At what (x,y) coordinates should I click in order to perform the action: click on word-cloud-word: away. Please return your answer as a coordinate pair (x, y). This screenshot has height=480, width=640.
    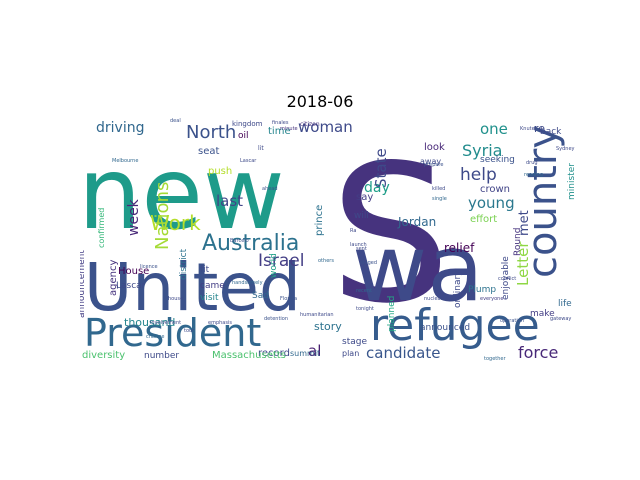
    Looking at the image, I should click on (430, 161).